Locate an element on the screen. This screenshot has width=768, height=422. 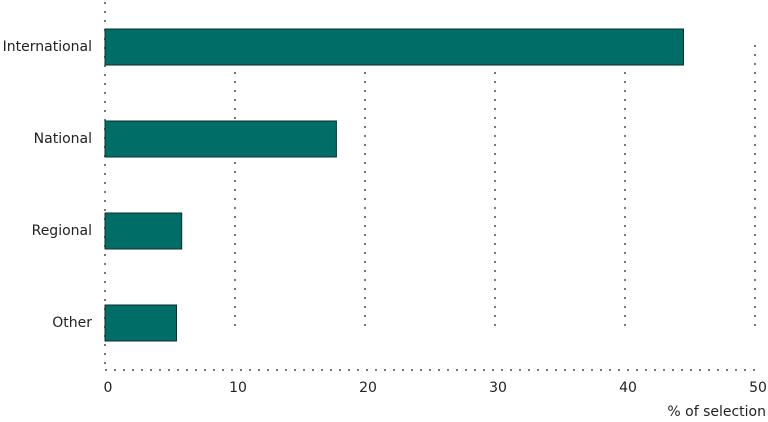
x-tick-label: 0 is located at coordinates (108, 388).